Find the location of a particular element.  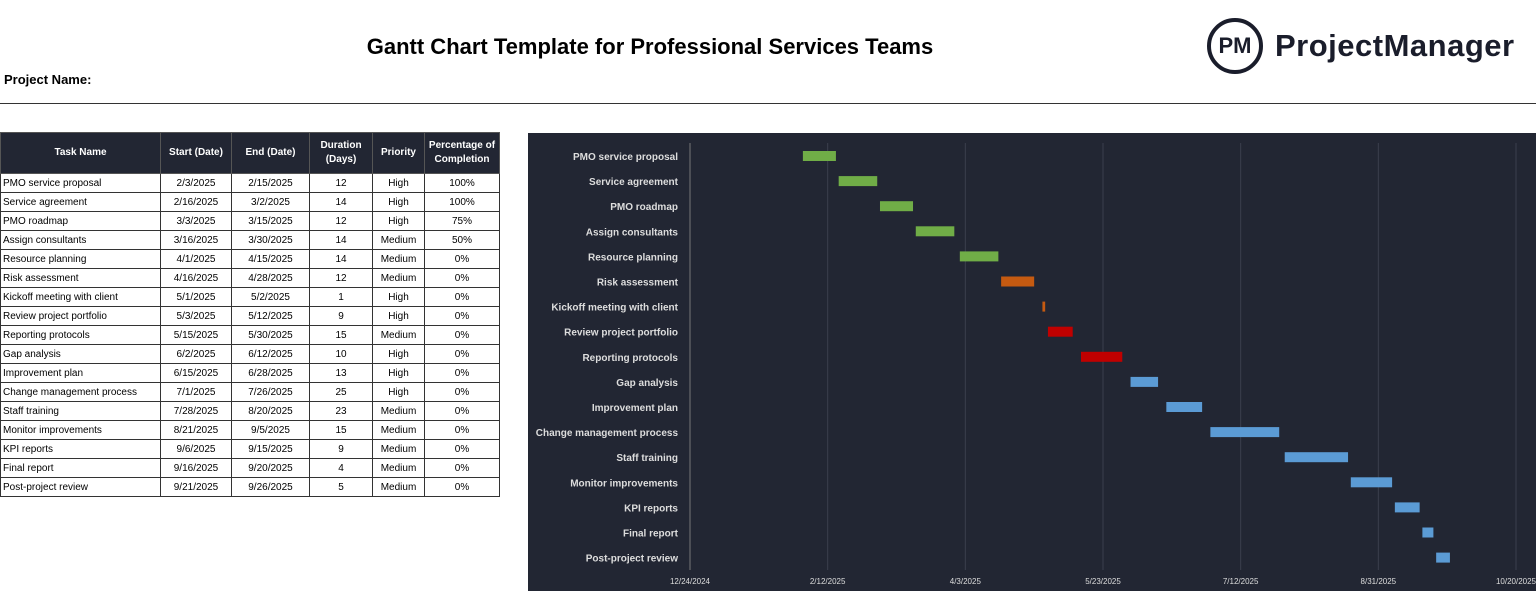

table-cell: Risk assessment is located at coordinates (80, 278).